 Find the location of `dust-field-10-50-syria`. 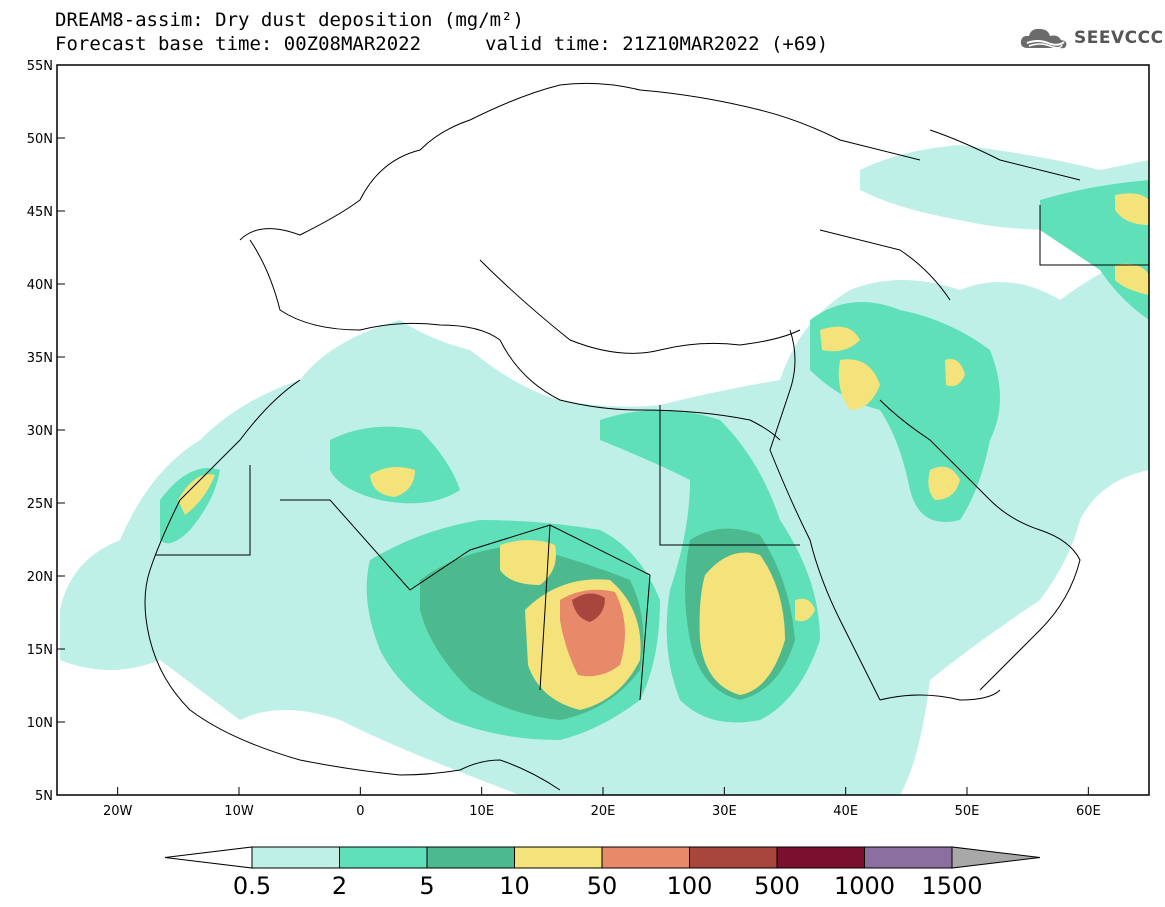

dust-field-10-50-syria is located at coordinates (840, 339).